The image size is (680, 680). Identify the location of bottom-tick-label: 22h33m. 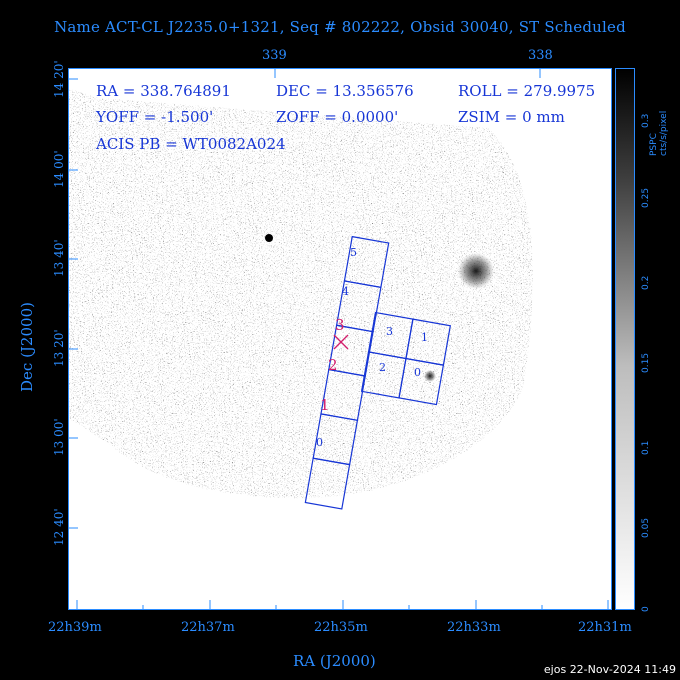
(474, 627).